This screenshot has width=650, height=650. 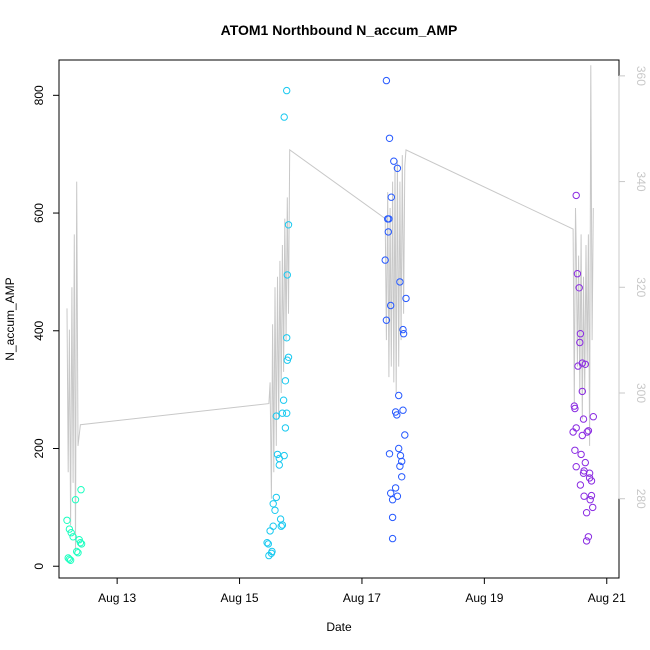 I want to click on x-tick-label: Aug 13, so click(x=117, y=598).